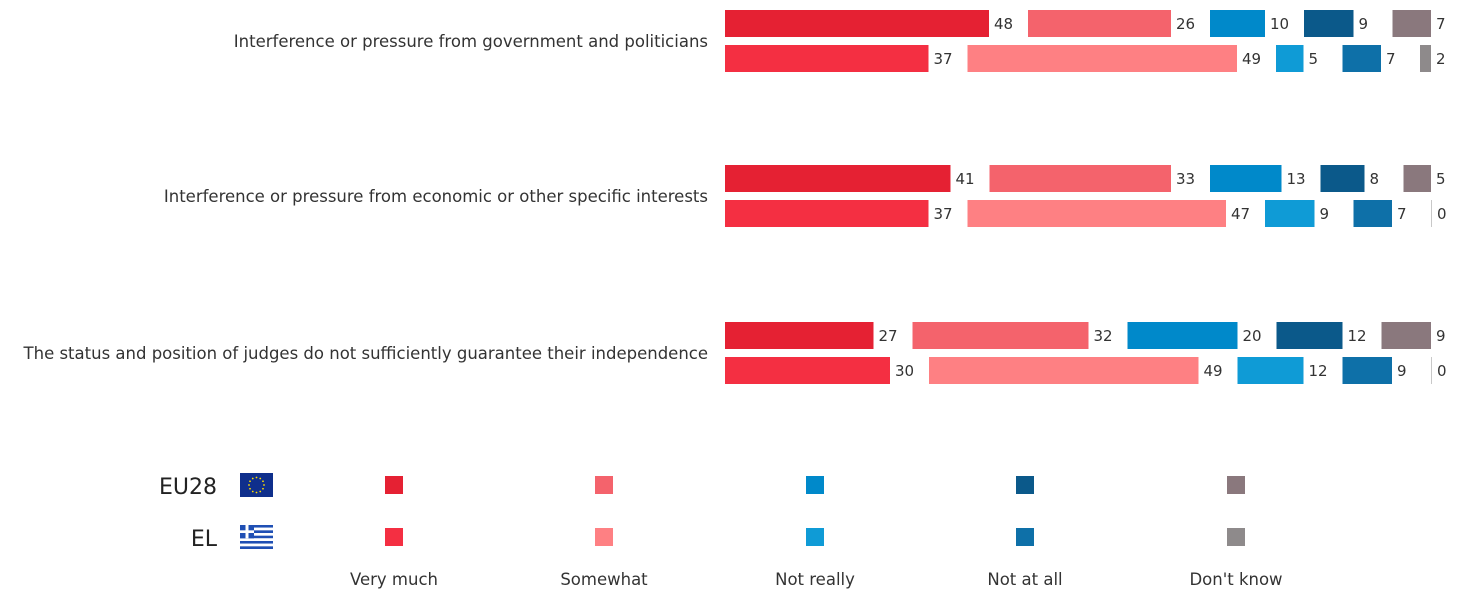 The height and width of the screenshot is (592, 1472). What do you see at coordinates (188, 487) in the screenshot?
I see `legend-group-label: EU28` at bounding box center [188, 487].